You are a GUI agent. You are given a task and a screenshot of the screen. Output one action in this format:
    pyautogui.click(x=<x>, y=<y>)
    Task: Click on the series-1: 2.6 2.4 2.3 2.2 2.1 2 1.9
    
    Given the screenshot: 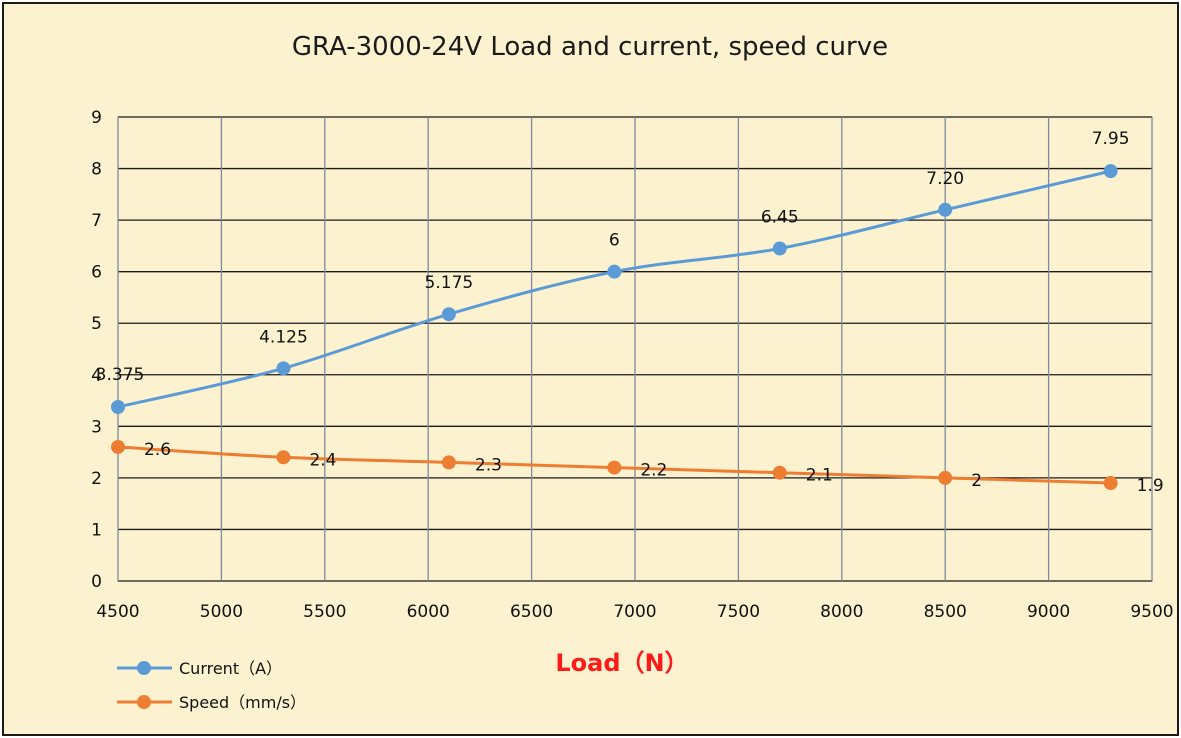 What is the action you would take?
    pyautogui.click(x=637, y=467)
    